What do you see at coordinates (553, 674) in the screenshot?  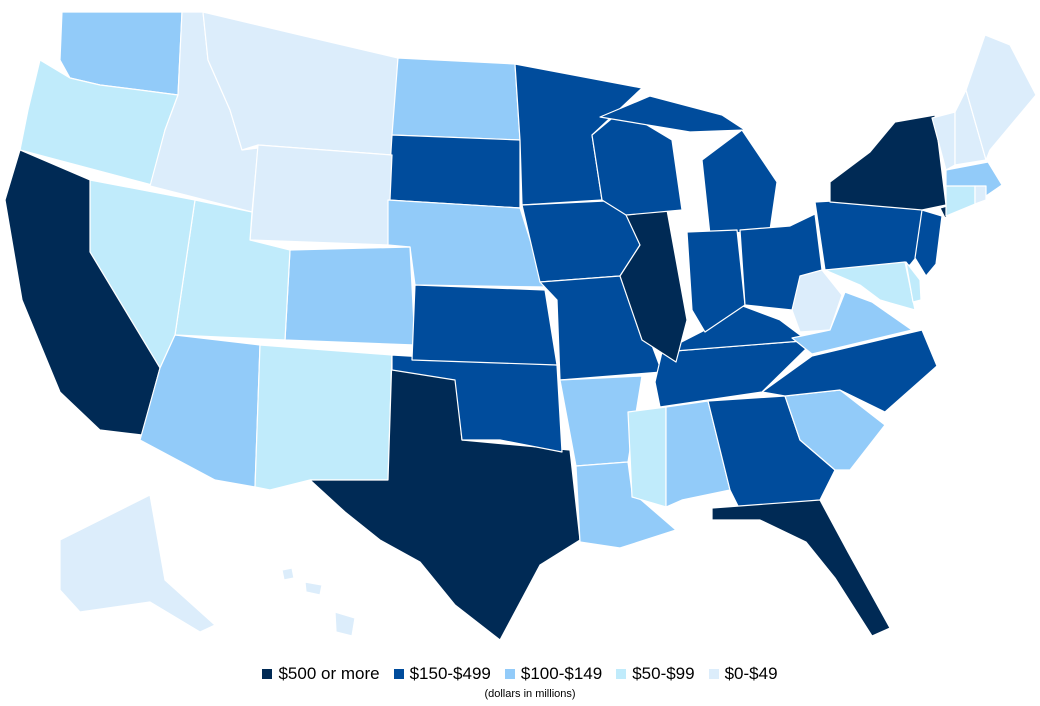 I see `legend-item-100-149: $100-$149` at bounding box center [553, 674].